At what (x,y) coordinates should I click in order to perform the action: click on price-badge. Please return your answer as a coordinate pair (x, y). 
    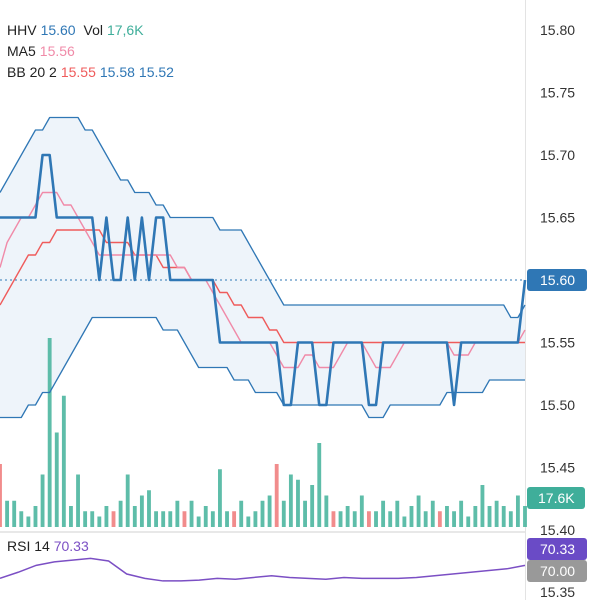
    Looking at the image, I should click on (557, 280).